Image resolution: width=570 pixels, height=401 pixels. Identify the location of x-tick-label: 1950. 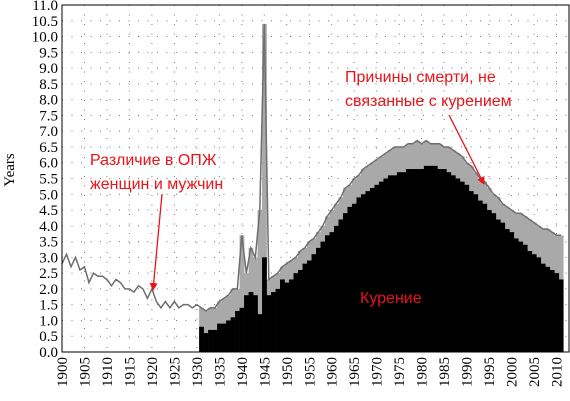
(288, 372).